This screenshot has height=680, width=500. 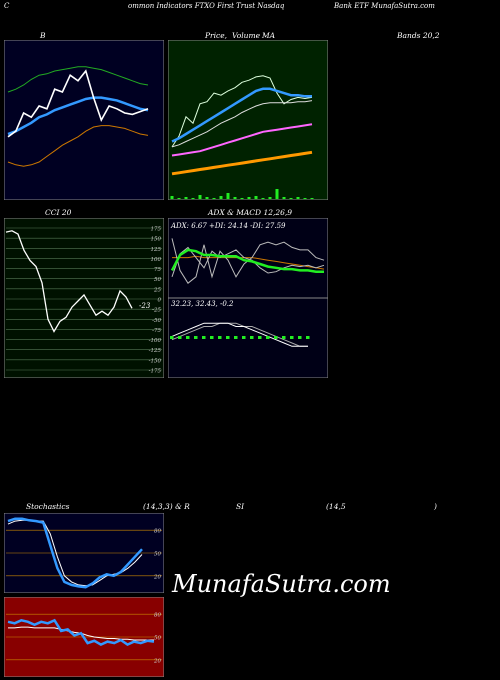 I want to click on bollinger-lower-line, so click(x=78, y=146).